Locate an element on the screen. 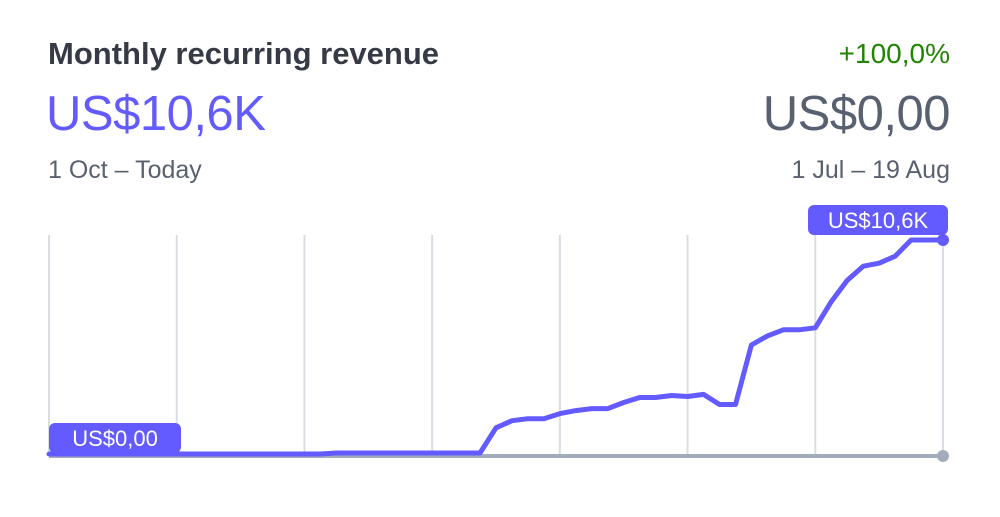  previous-date-range: 1 Jul – 19 Aug is located at coordinates (870, 170).